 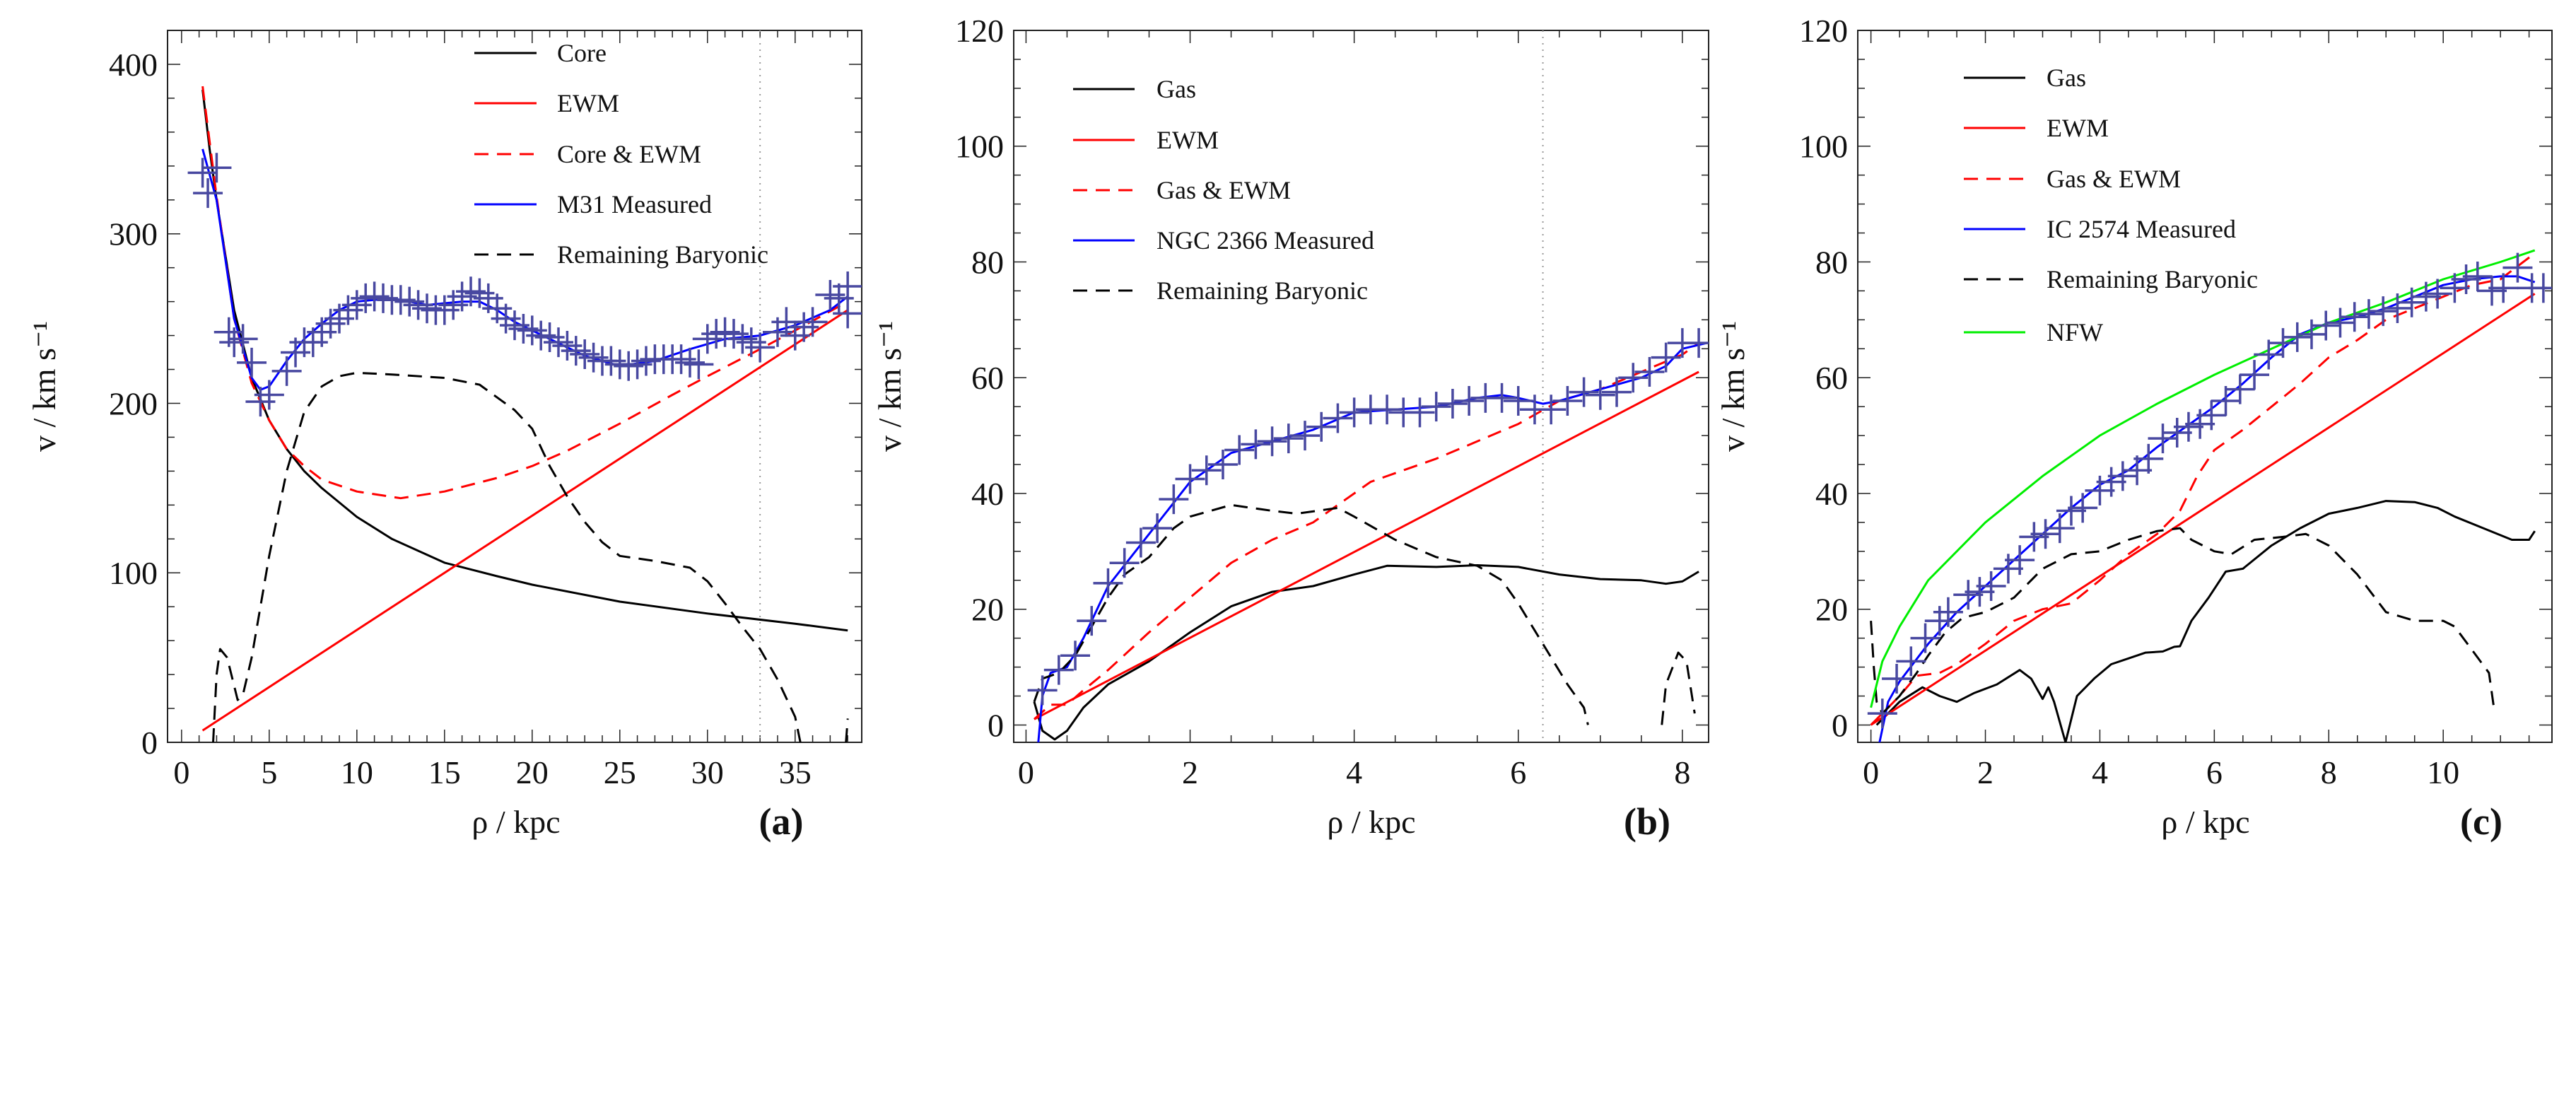 I want to click on y-tick-label: 60, so click(x=1831, y=378).